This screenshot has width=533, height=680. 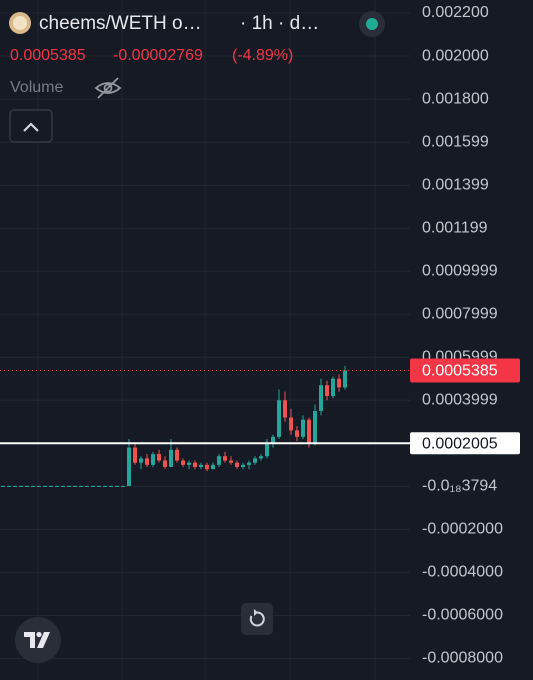 What do you see at coordinates (459, 486) in the screenshot?
I see `y-tick-label: -0.0₁₈3794` at bounding box center [459, 486].